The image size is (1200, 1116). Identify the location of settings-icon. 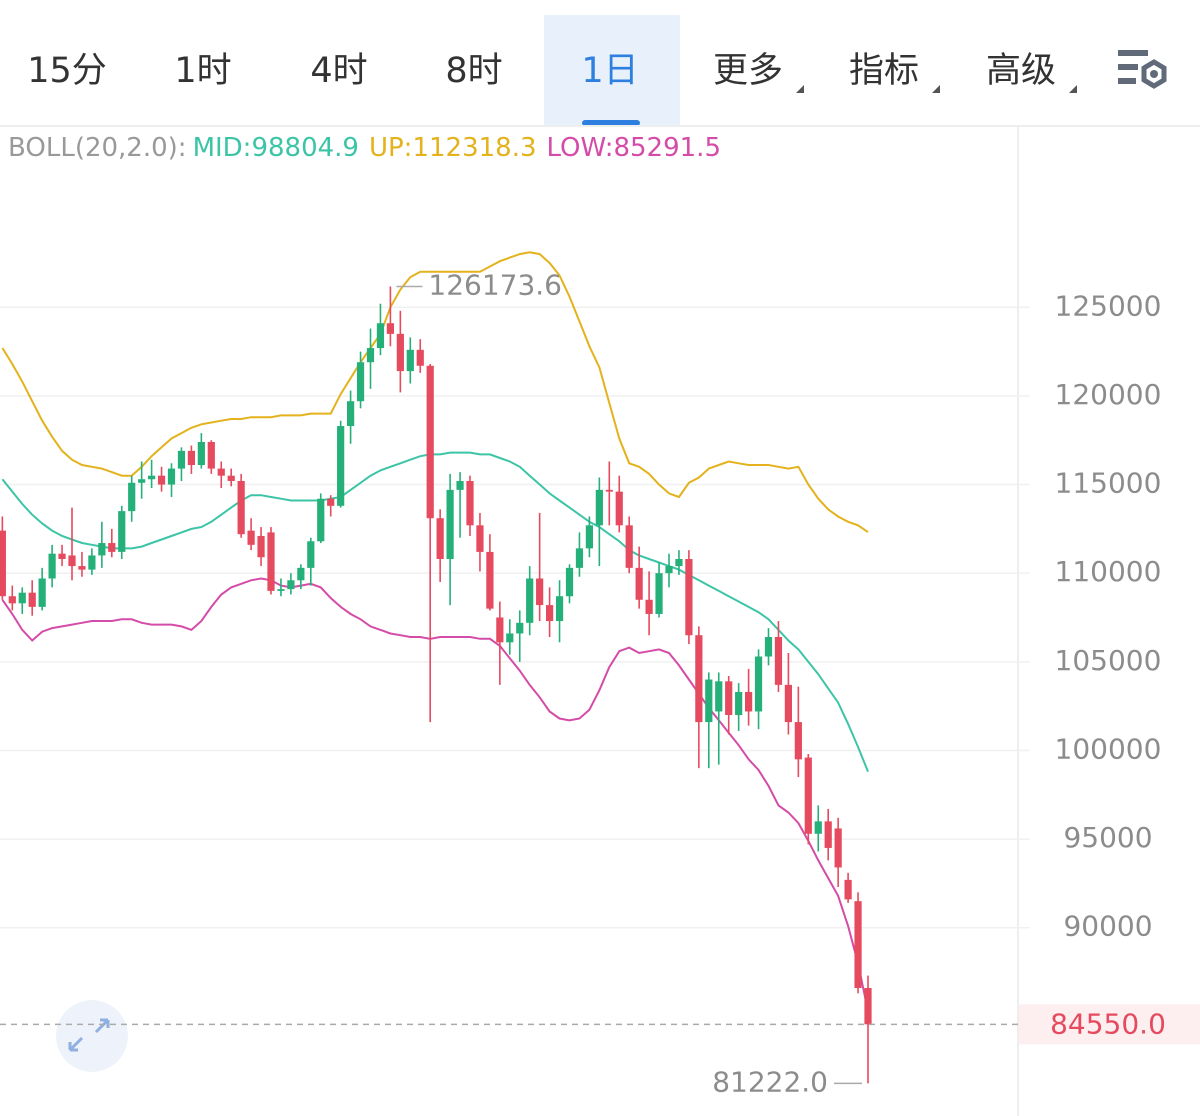
(1142, 69).